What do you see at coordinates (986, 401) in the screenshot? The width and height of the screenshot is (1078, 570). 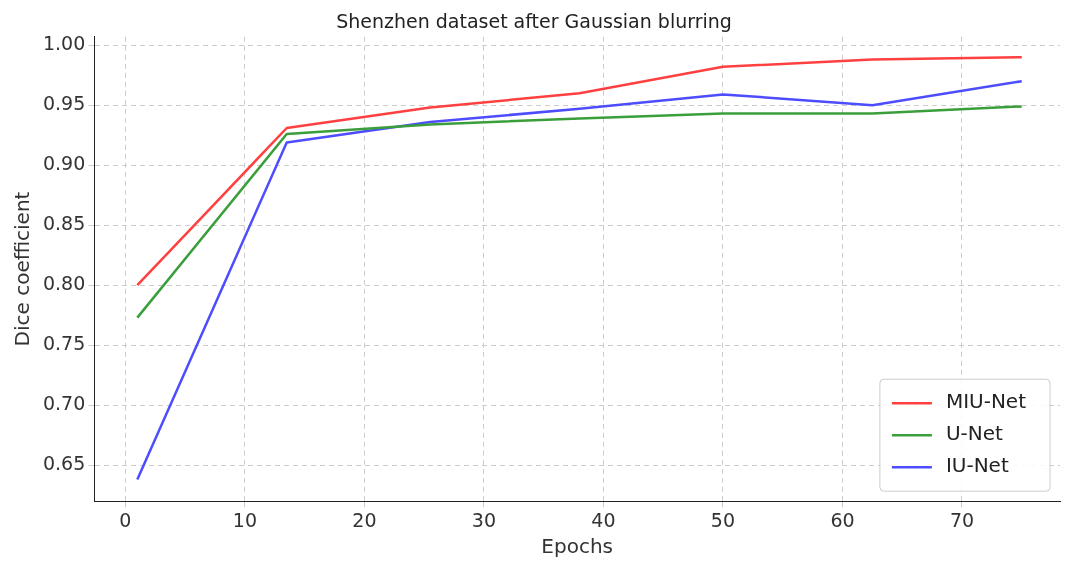 I see `legend-label: MIU-Net` at bounding box center [986, 401].